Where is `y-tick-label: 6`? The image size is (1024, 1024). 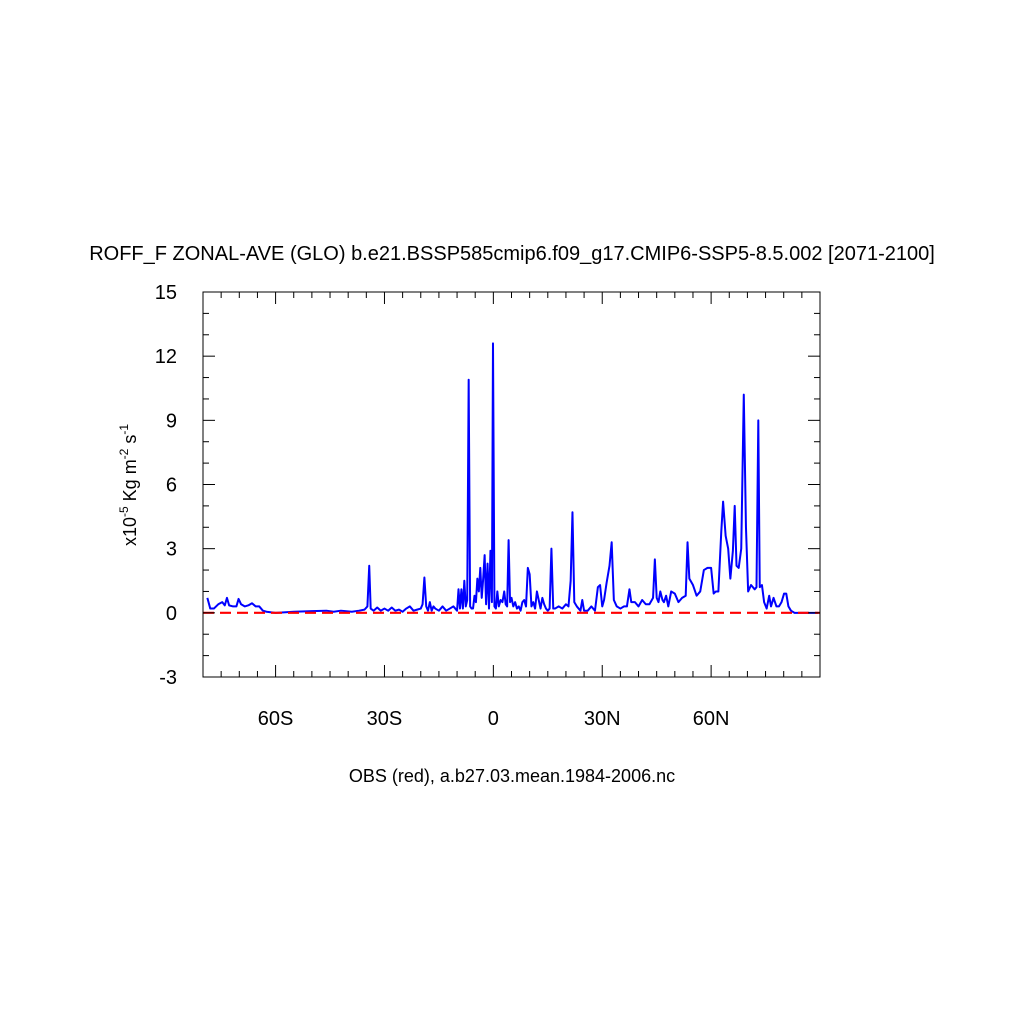
y-tick-label: 6 is located at coordinates (171, 486).